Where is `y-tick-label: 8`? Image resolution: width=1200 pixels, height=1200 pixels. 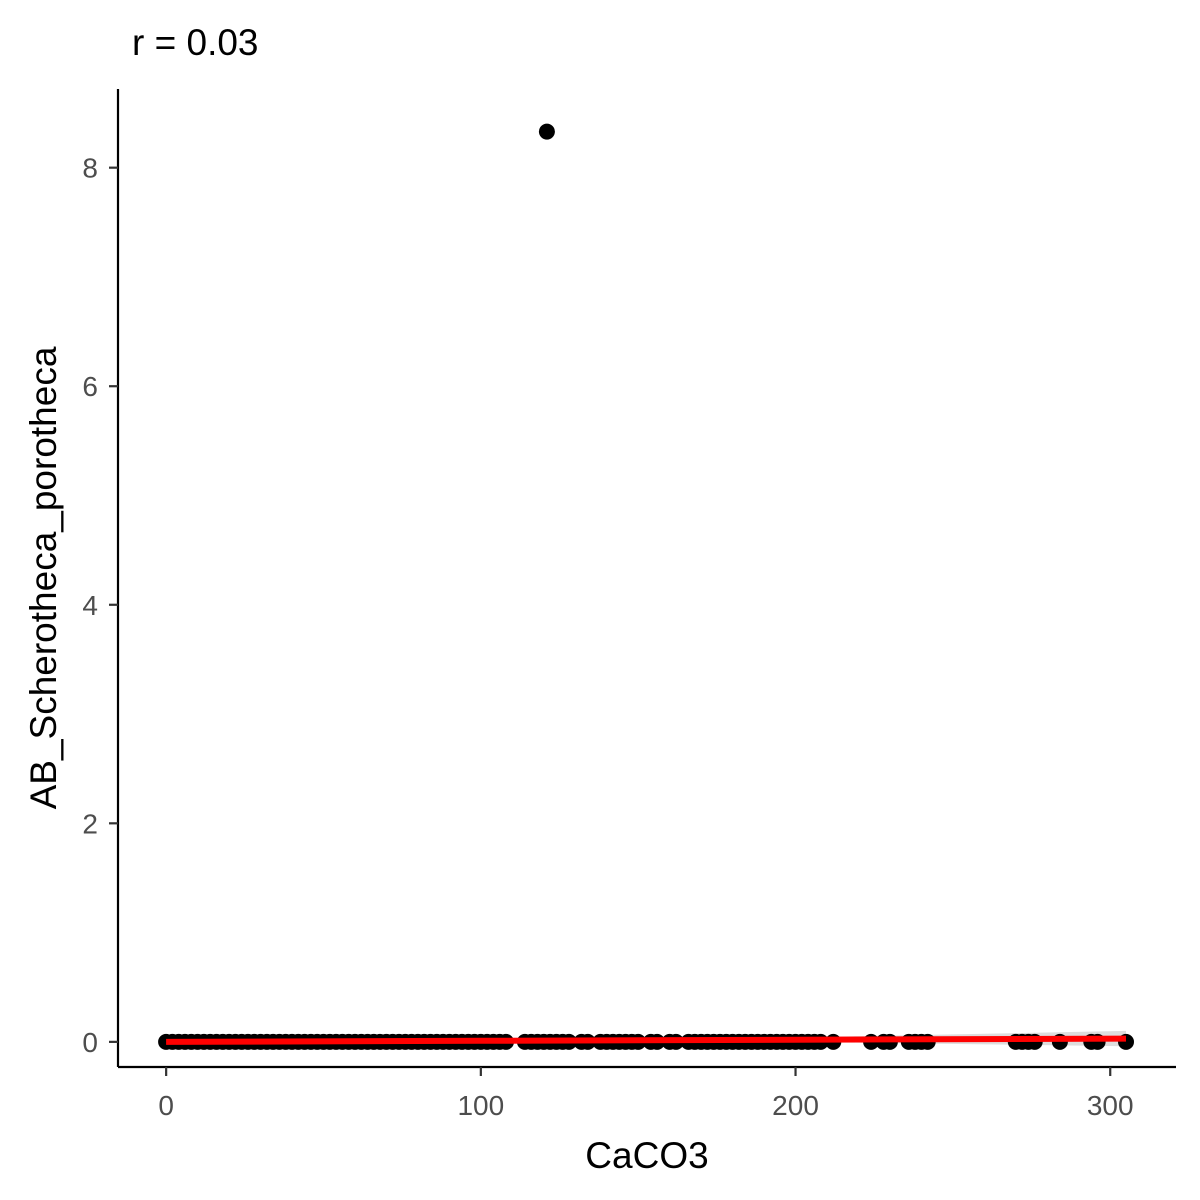 y-tick-label: 8 is located at coordinates (90, 168).